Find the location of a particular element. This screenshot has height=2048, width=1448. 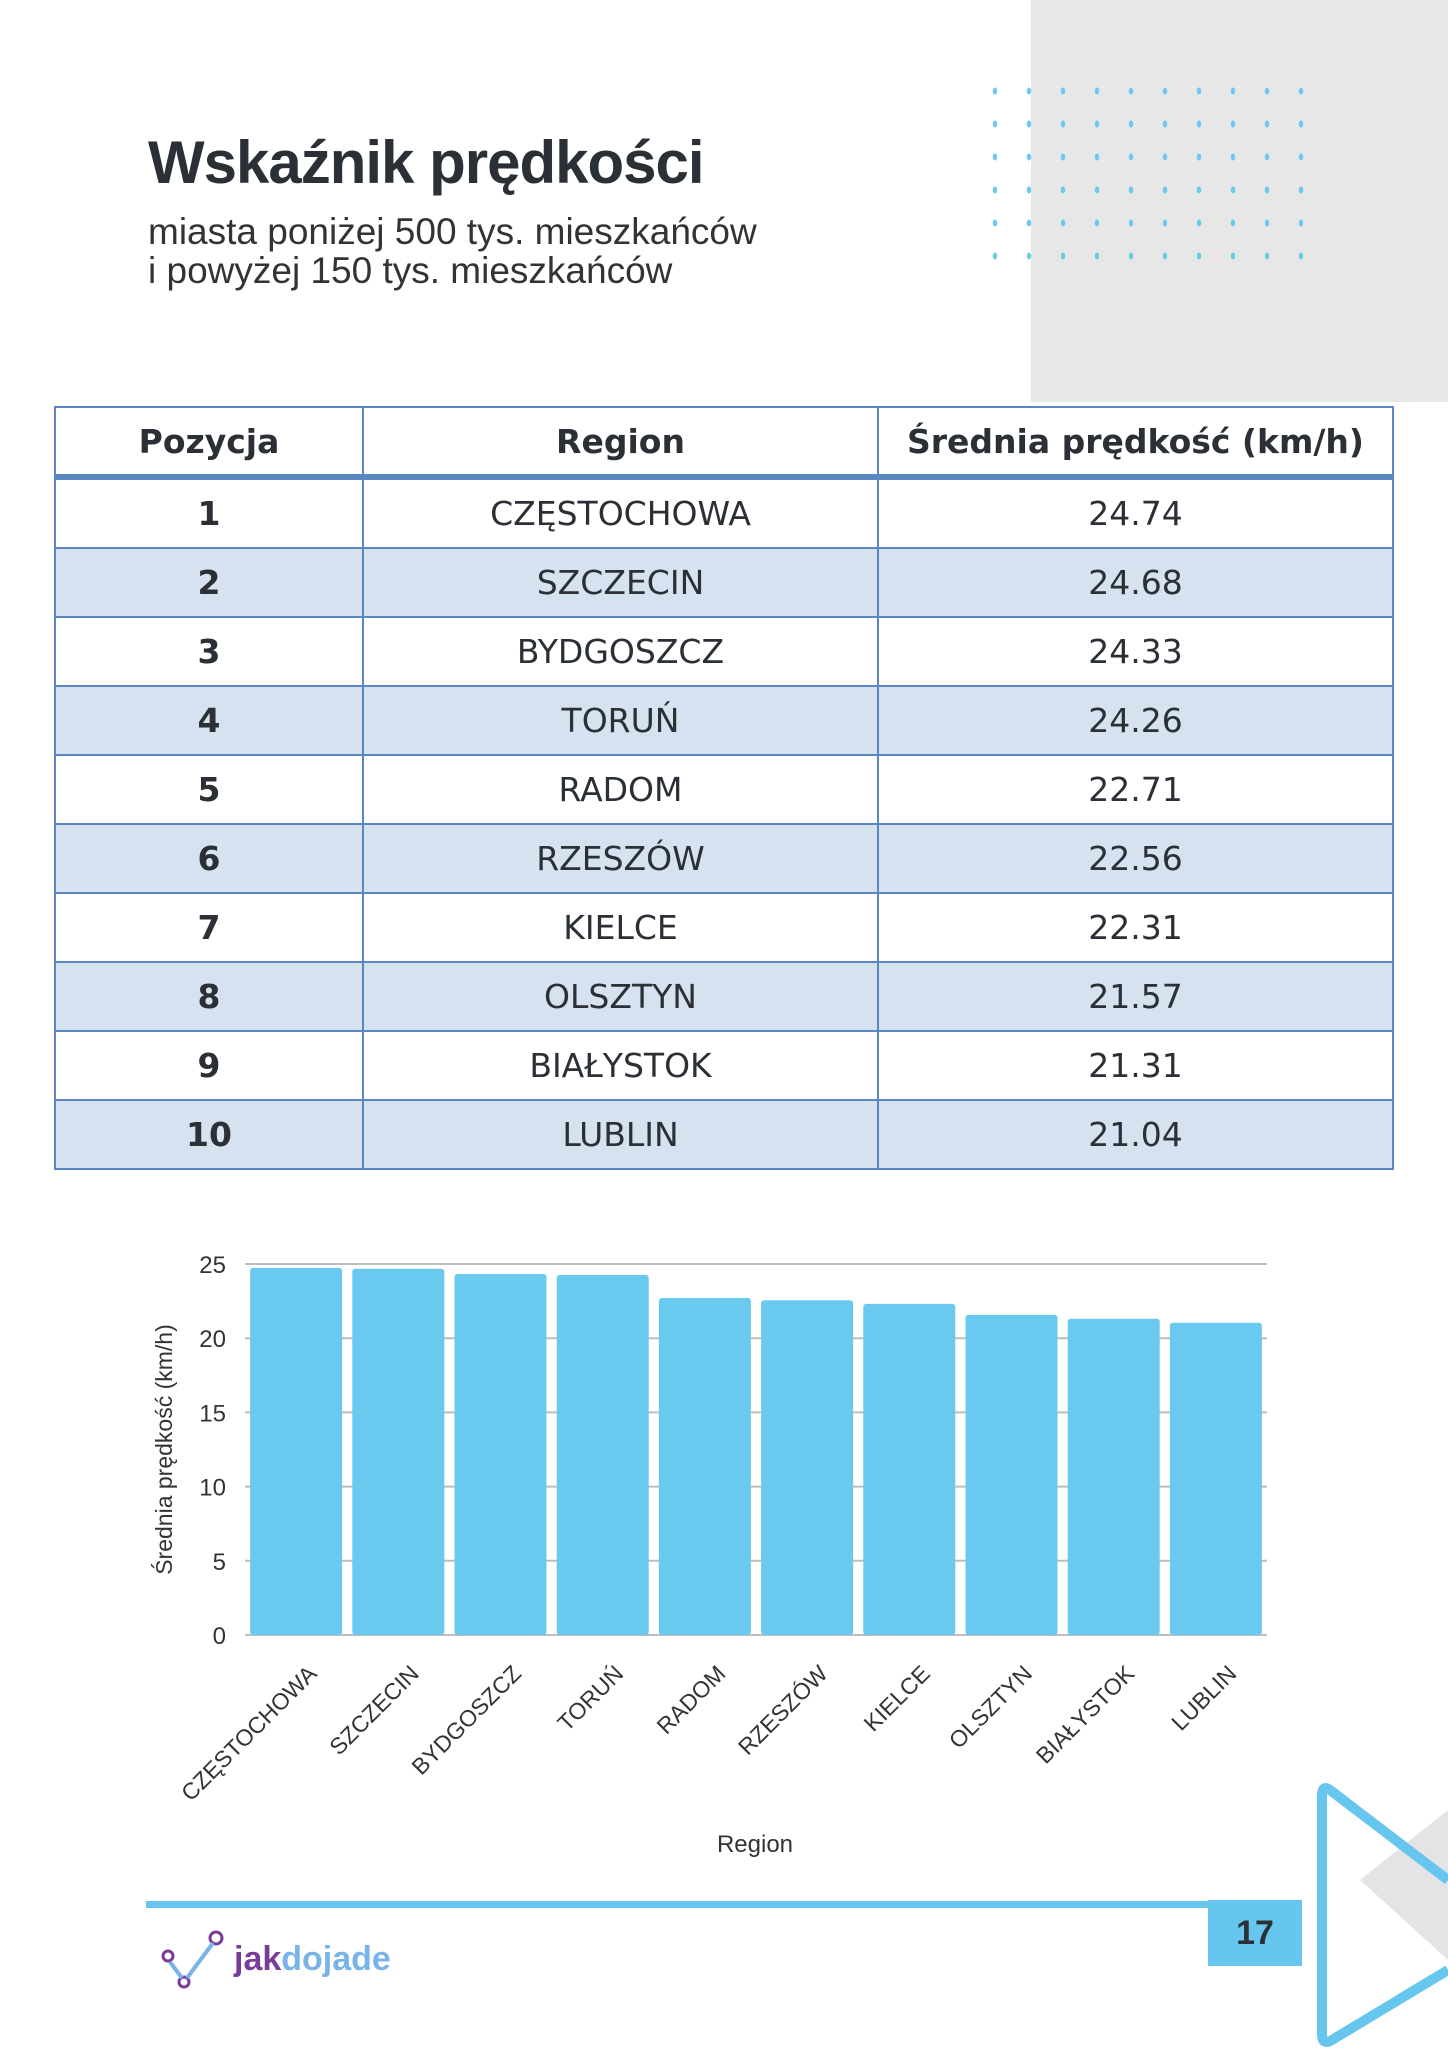

cell-region: BIAŁYSTOK is located at coordinates (620, 1065).